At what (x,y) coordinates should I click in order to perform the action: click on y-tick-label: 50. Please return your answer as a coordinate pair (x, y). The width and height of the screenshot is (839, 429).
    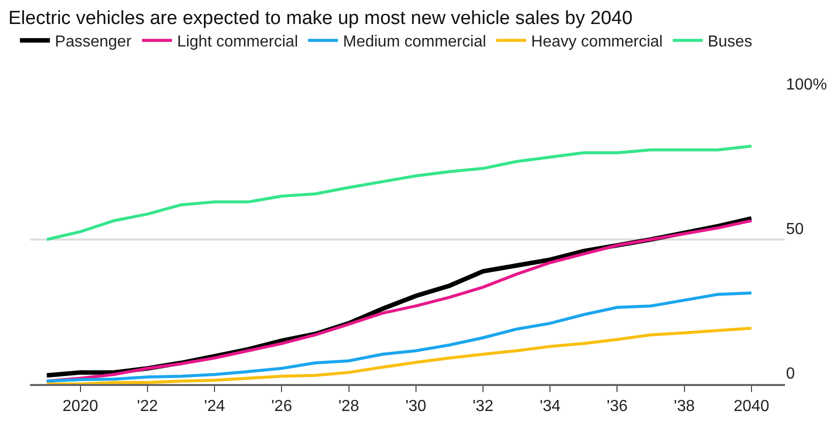
    Looking at the image, I should click on (795, 229).